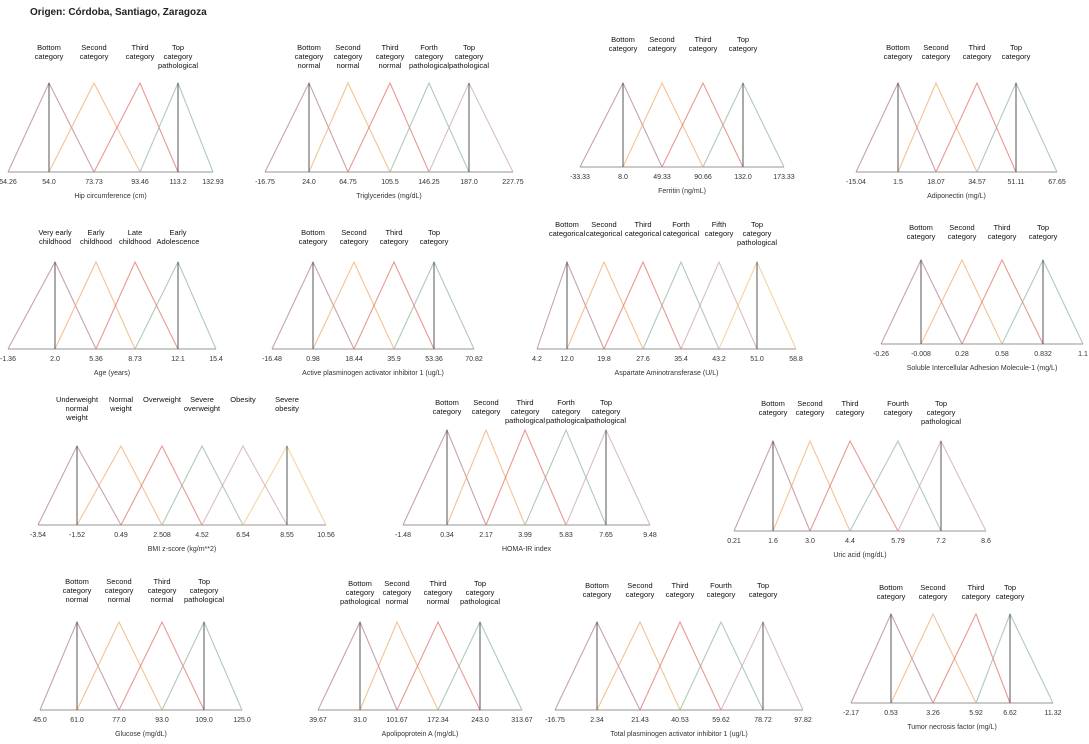  What do you see at coordinates (118, 12) in the screenshot?
I see `origin-title: Origen: Córdoba, Santiago, Zaragoza` at bounding box center [118, 12].